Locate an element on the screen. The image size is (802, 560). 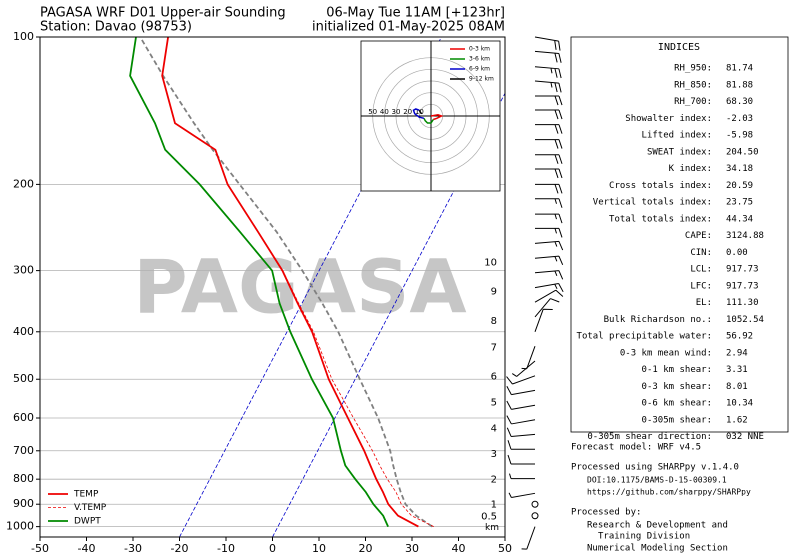
x-tick-label: 10 is located at coordinates (319, 548).